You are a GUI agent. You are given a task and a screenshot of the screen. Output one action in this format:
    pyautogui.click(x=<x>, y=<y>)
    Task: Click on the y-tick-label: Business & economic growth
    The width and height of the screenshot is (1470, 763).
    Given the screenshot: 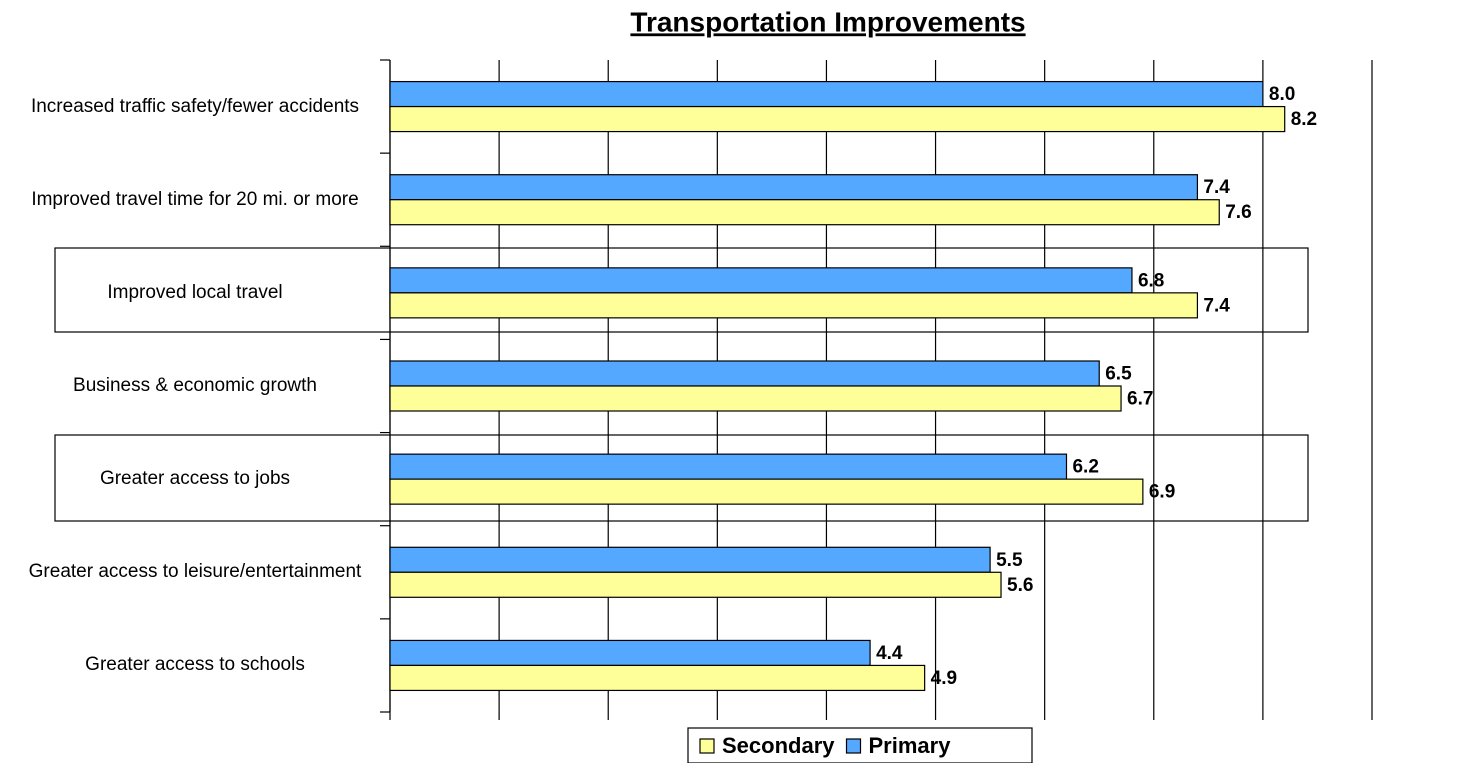 What is the action you would take?
    pyautogui.click(x=195, y=385)
    